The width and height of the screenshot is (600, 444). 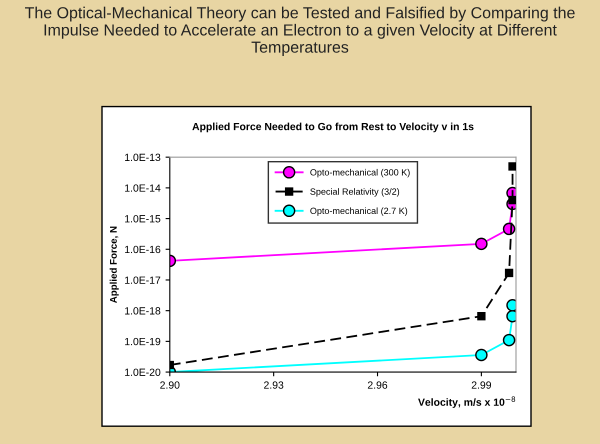 I want to click on legend-label: Special Relativity (3/2), so click(x=355, y=192).